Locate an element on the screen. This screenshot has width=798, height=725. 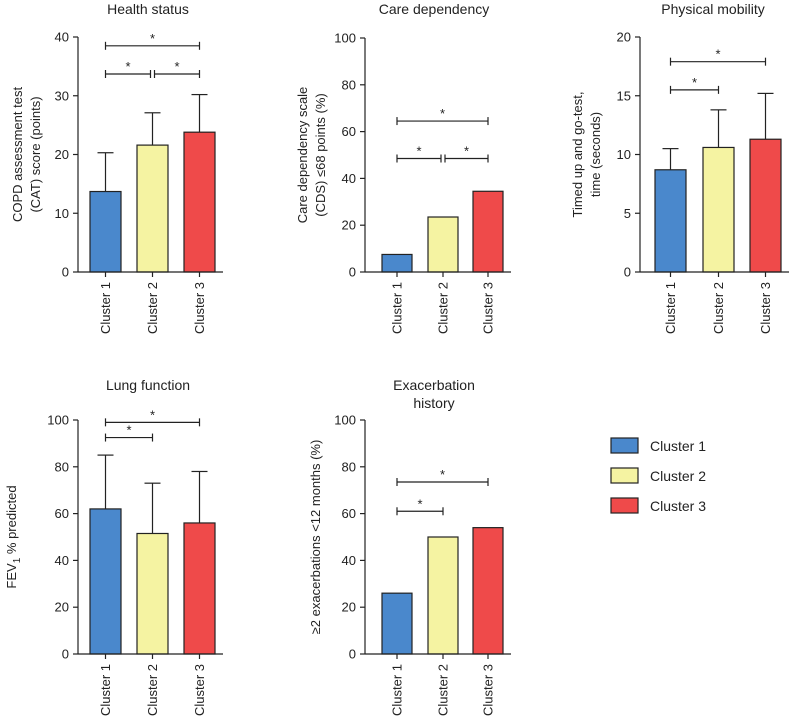
y-axis-label: (CDS) ≤68 points (%) is located at coordinates (320, 154).